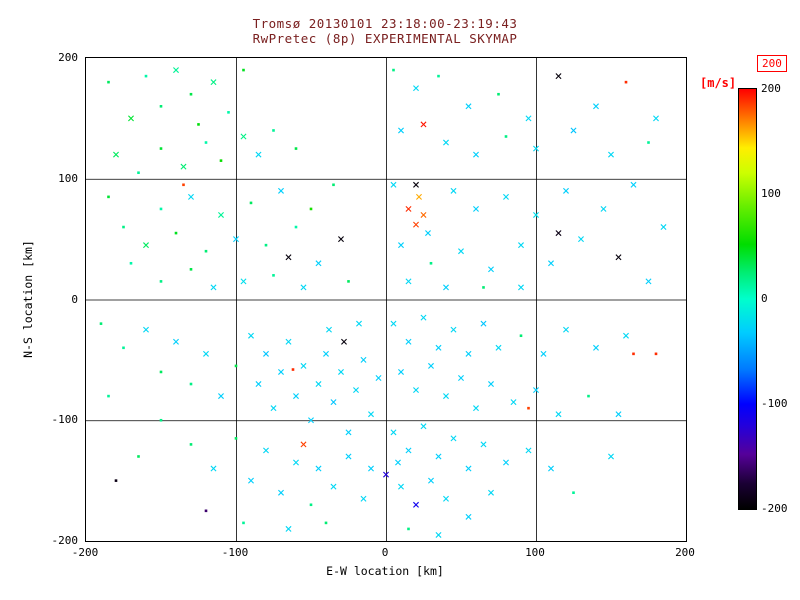  Describe the element at coordinates (771, 88) in the screenshot. I see `colorbar-tick-label: 200` at that location.